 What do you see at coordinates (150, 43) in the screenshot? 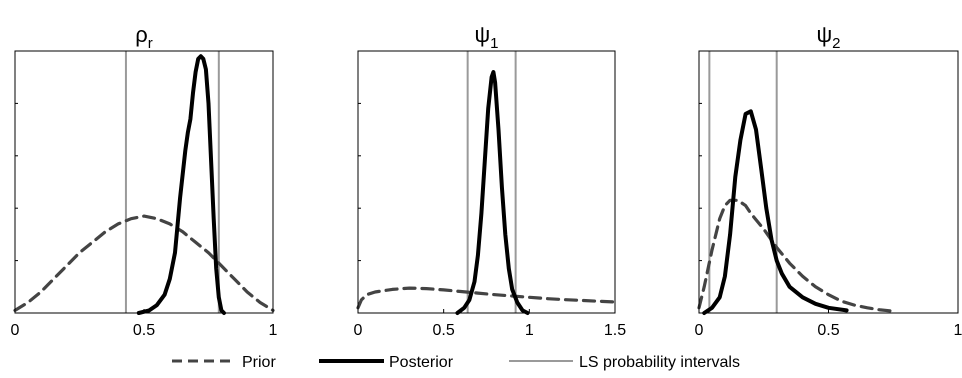
I see `panel-title-subscript: r` at bounding box center [150, 43].